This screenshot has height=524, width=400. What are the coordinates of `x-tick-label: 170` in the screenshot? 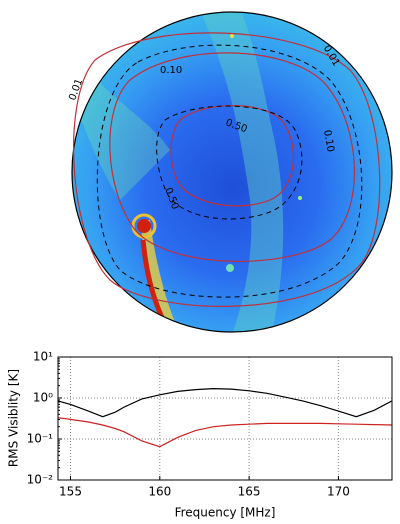 It's located at (338, 492).